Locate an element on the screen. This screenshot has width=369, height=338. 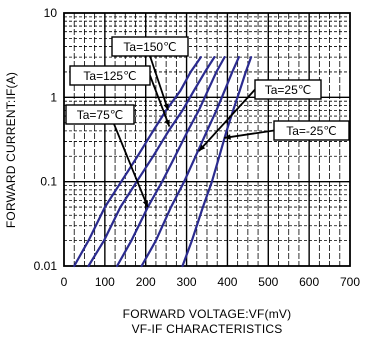
y-tick-label: 10 is located at coordinates (51, 13).